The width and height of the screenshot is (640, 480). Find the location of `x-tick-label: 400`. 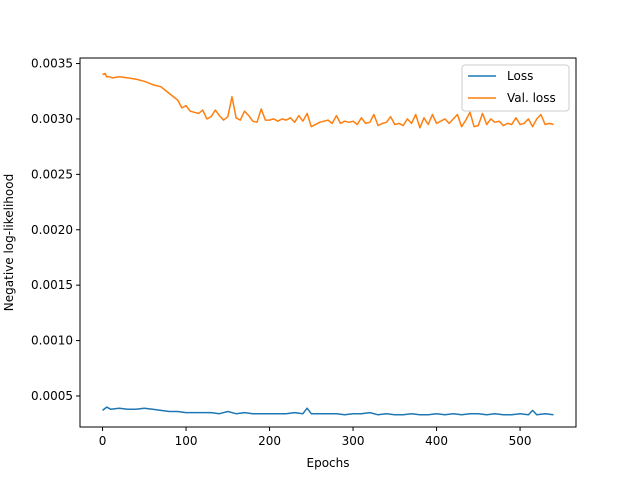

x-tick-label: 400 is located at coordinates (436, 441).